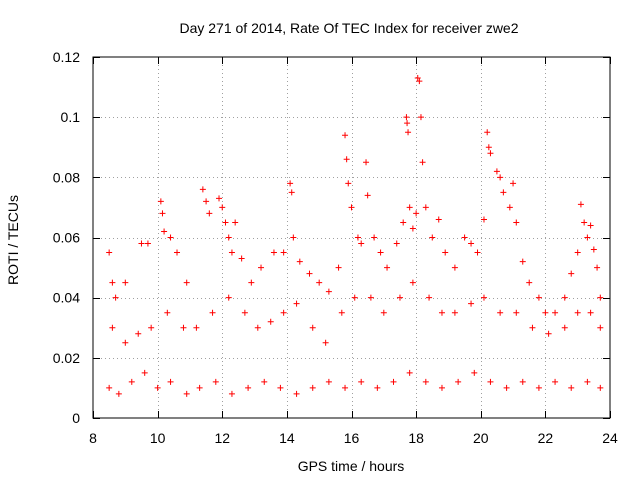 This screenshot has height=480, width=640. Describe the element at coordinates (158, 438) in the screenshot. I see `x-tick-label: 10` at that location.